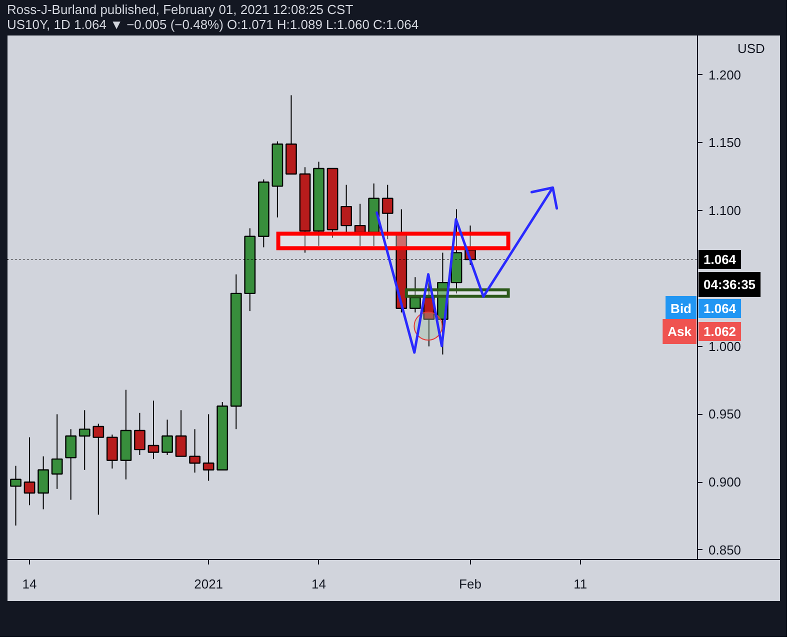 The image size is (789, 642). What do you see at coordinates (725, 482) in the screenshot?
I see `y-tick-label: 0.900` at bounding box center [725, 482].